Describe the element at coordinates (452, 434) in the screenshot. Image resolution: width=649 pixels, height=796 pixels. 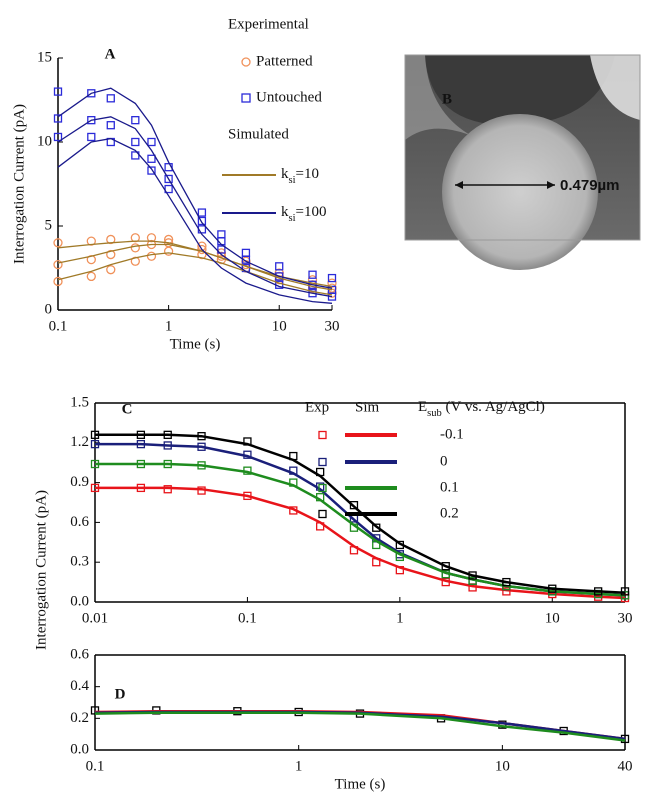
I see `legend-label: -0.1` at that location.